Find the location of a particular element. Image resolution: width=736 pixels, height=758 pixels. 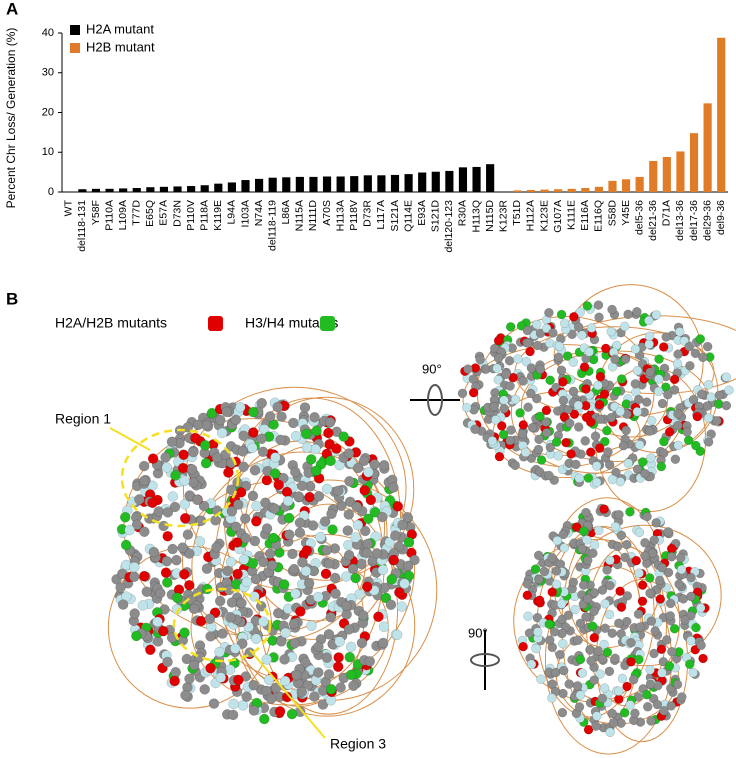

legend-label: H2A mutant is located at coordinates (120, 28).